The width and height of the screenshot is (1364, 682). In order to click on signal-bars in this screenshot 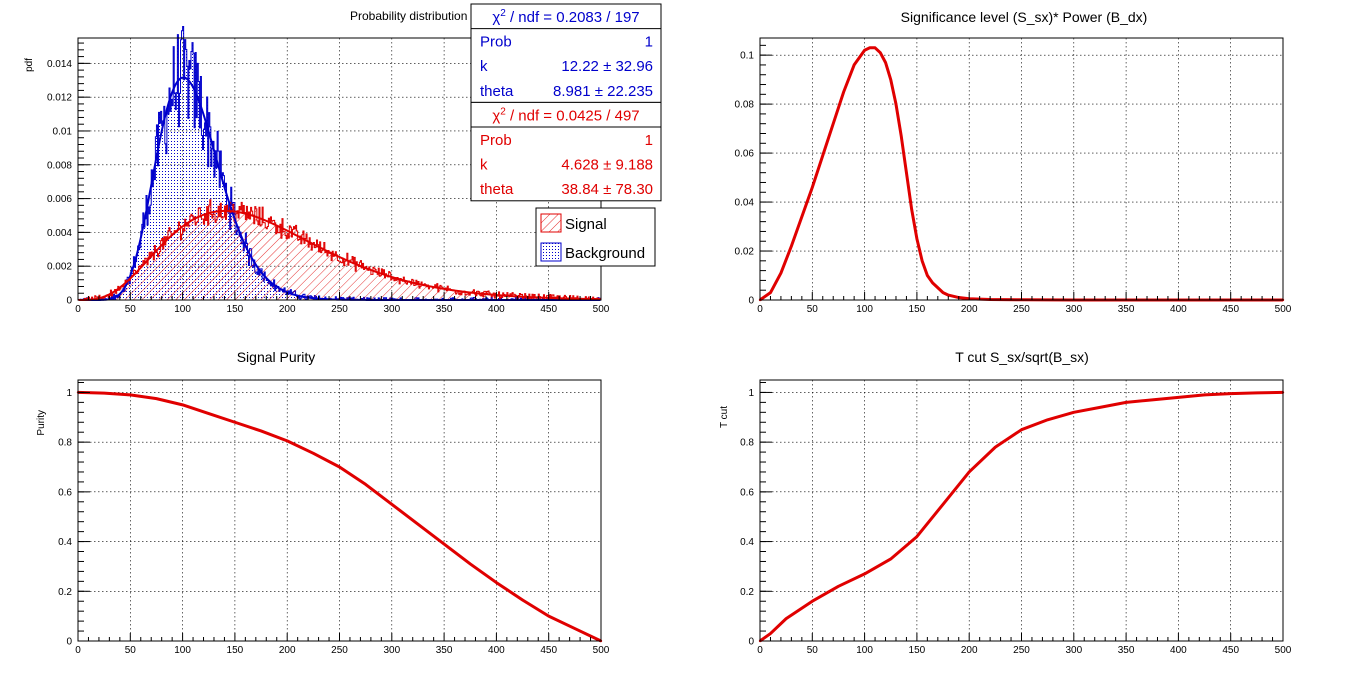, I will do `click(340, 250)`.